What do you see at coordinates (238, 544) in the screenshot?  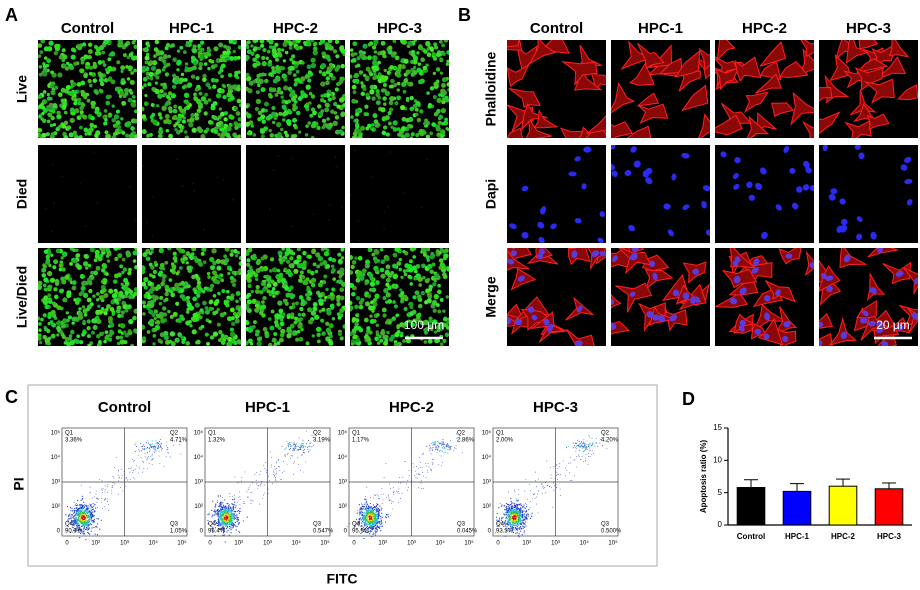 I see `x-tick-label: 10²` at bounding box center [238, 544].